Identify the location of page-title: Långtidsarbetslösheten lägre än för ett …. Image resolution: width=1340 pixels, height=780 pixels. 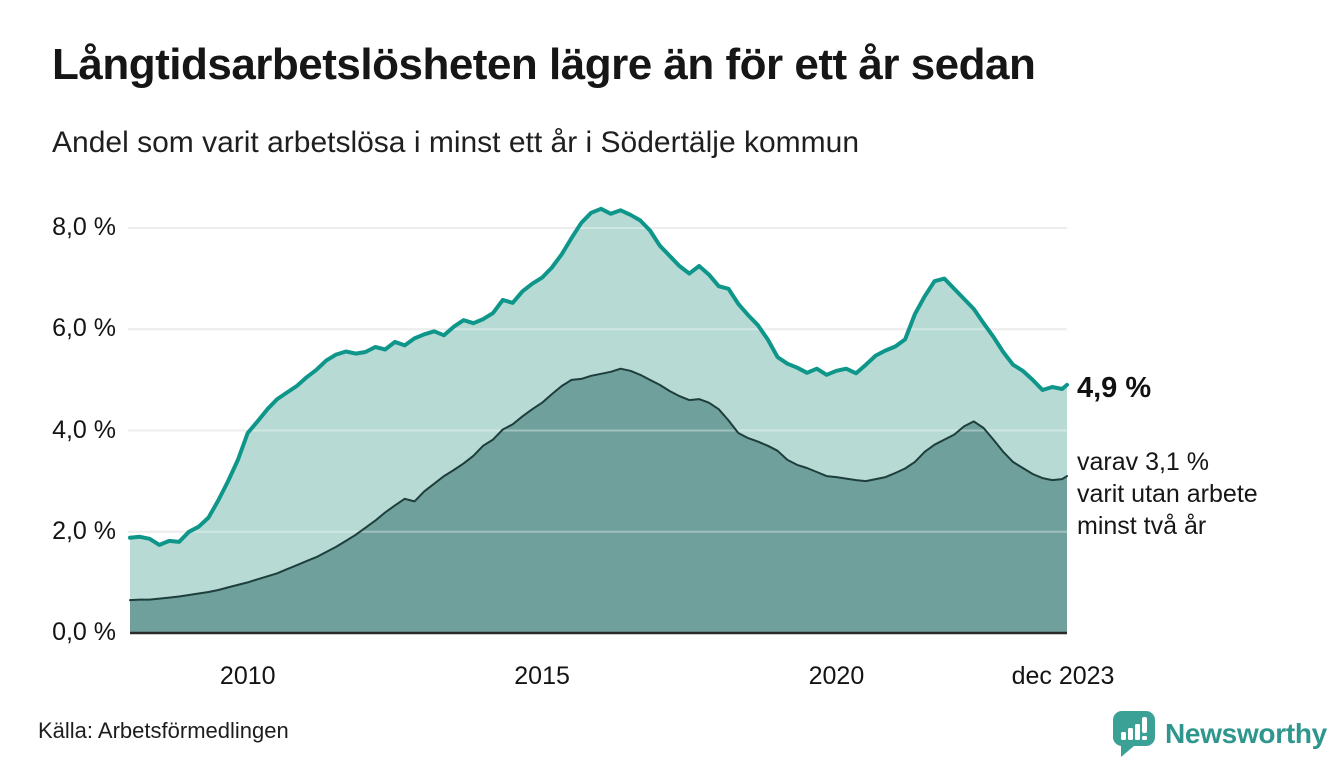
(544, 64).